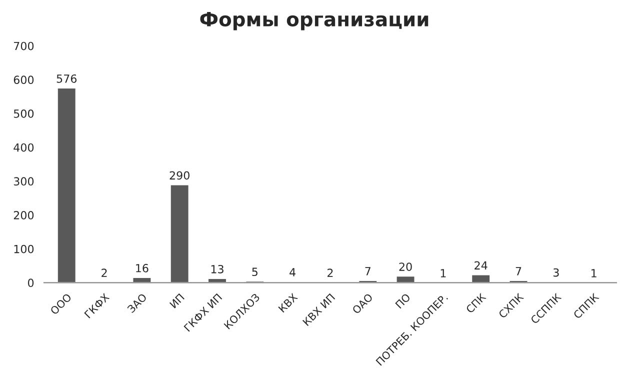  I want to click on data-label: 16, so click(142, 268).